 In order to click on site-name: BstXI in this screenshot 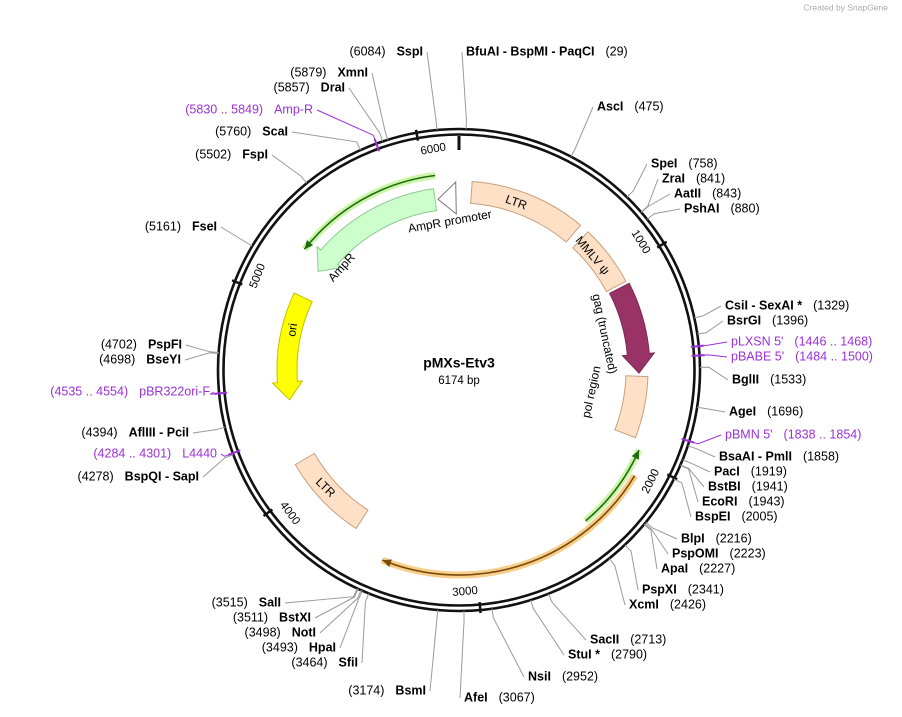, I will do `click(295, 617)`.